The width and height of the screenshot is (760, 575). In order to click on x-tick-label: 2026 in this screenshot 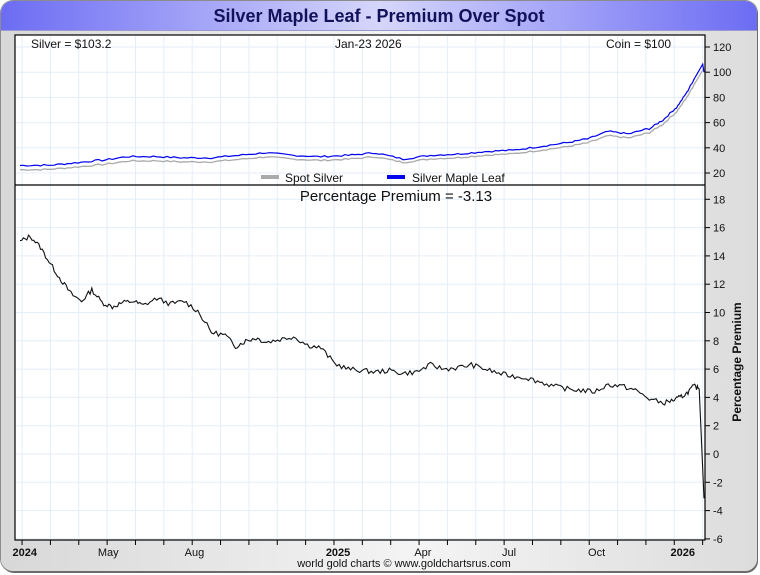, I will do `click(683, 553)`.